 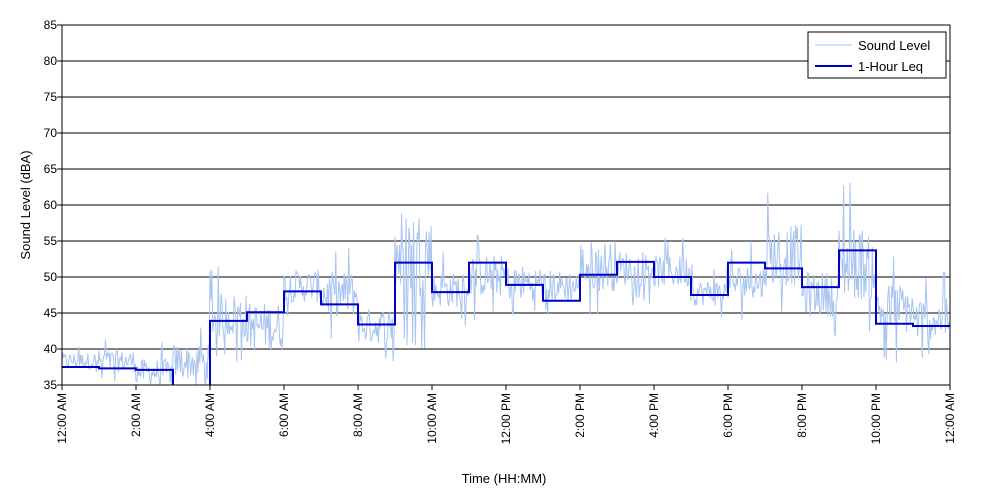 What do you see at coordinates (728, 415) in the screenshot?
I see `tick-label-x-18: 6:00 PM` at bounding box center [728, 415].